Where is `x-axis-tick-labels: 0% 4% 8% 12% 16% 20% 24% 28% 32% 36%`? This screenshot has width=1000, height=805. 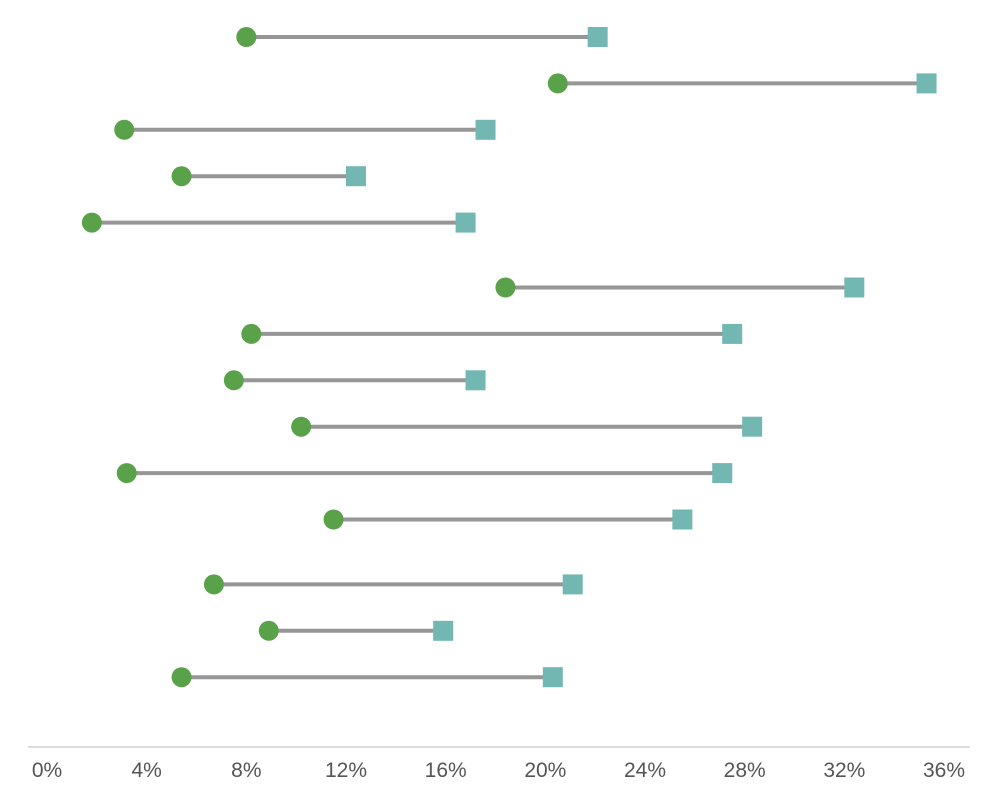
x-axis-tick-labels: 0% 4% 8% 12% 16% 20% 24% 28% 32% 36% is located at coordinates (498, 770).